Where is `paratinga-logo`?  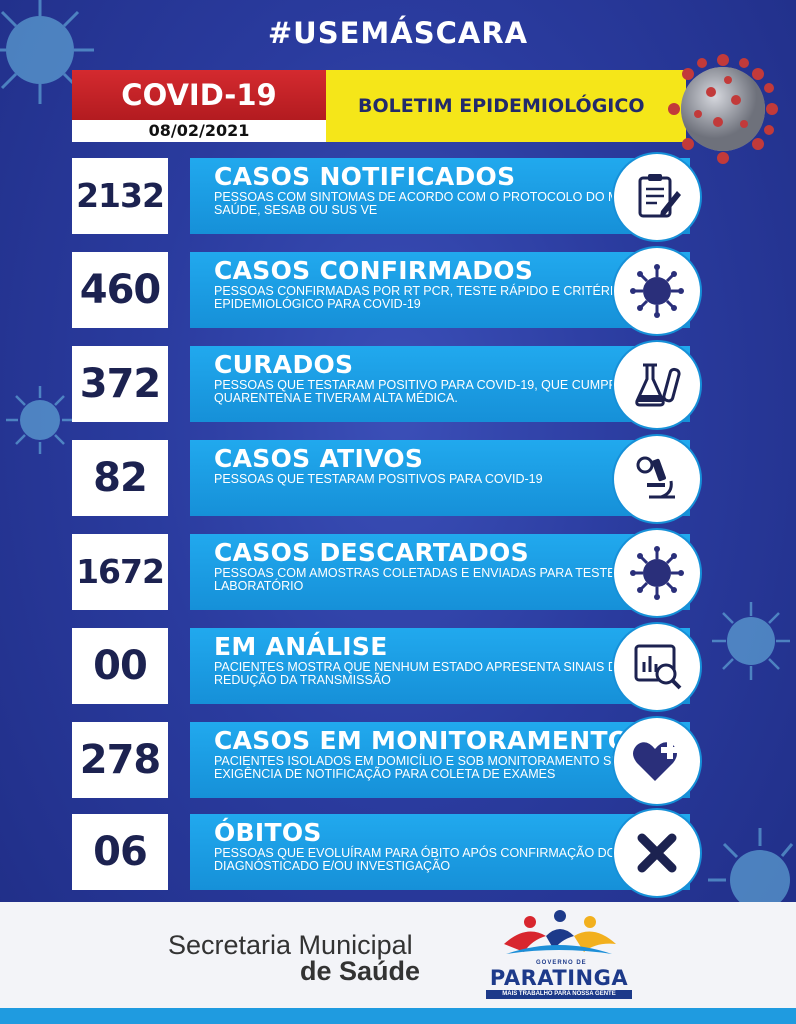 paratinga-logo is located at coordinates (560, 932).